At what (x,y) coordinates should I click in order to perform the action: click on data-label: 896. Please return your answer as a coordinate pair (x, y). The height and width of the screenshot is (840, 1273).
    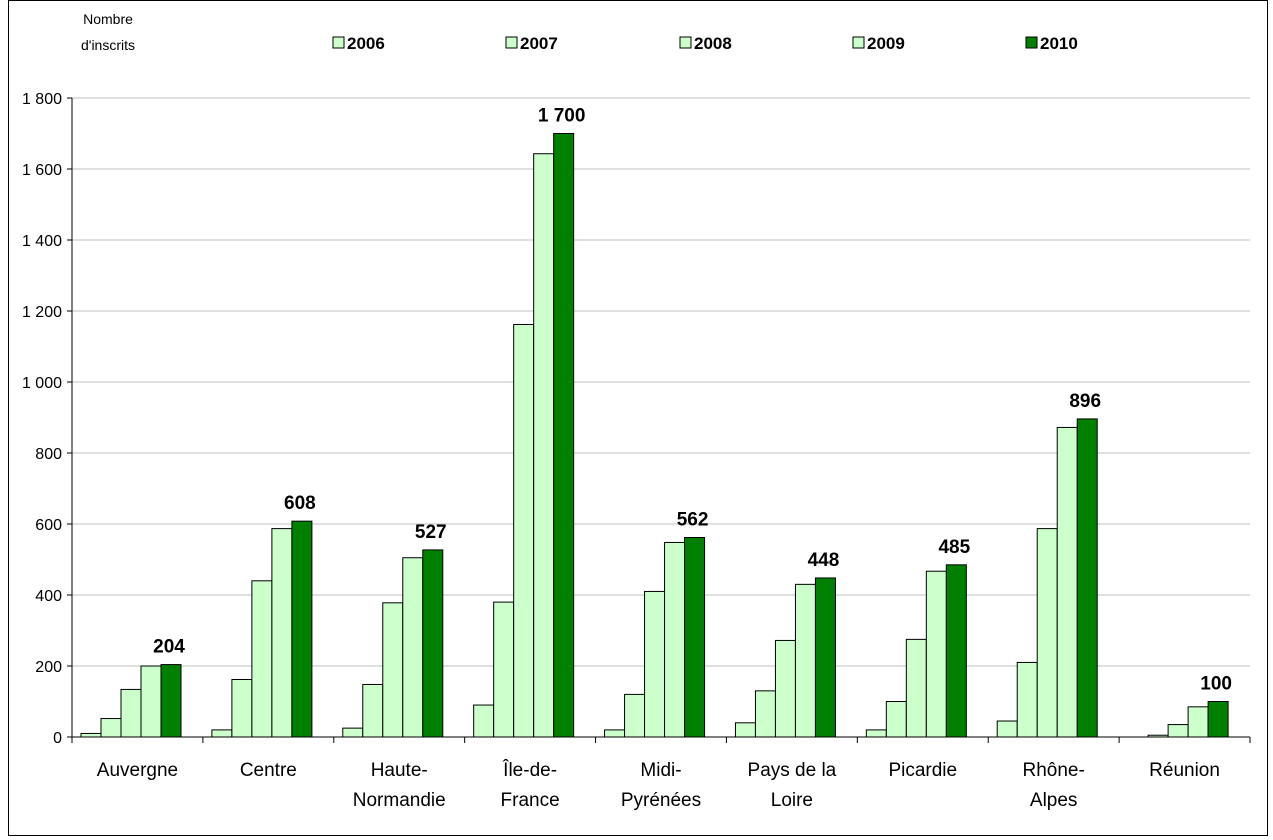
    Looking at the image, I should click on (1085, 401).